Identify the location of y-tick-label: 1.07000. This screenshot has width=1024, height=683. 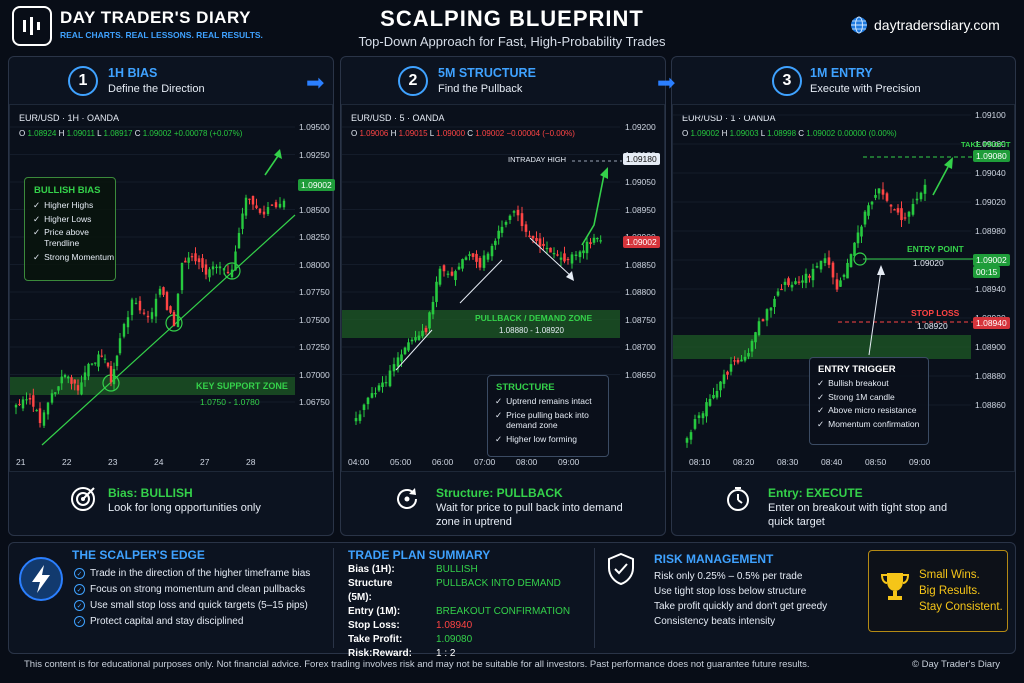
(314, 374).